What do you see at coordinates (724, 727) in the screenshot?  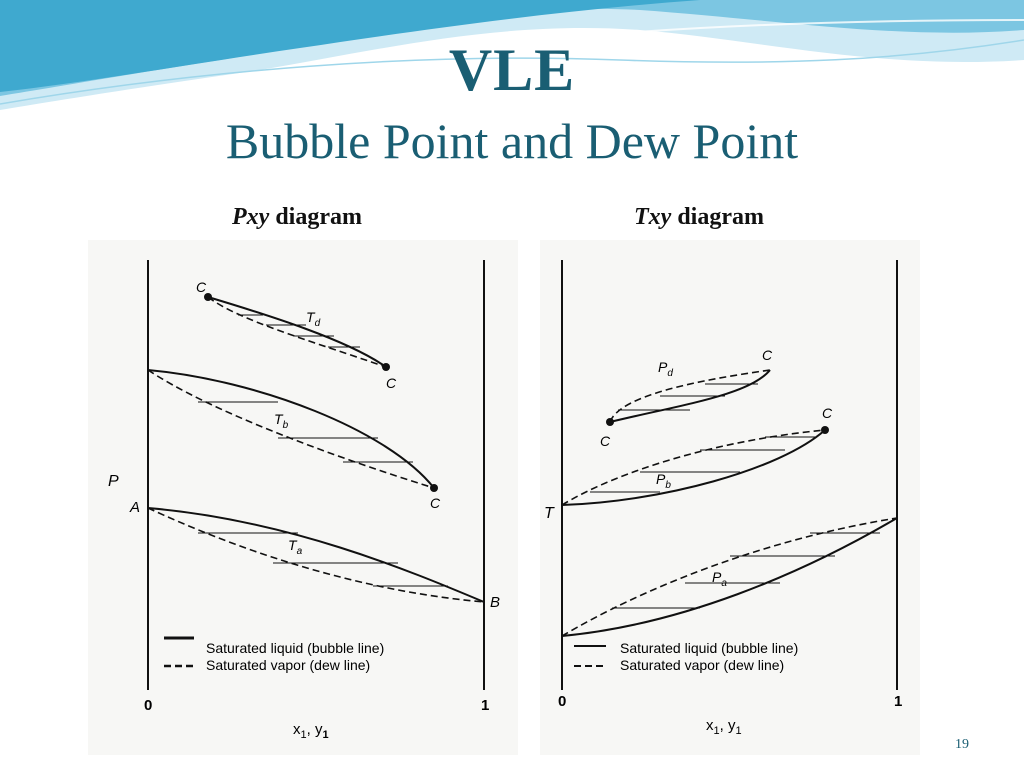 I see `txy-x-axis-label: x1, y1` at bounding box center [724, 727].